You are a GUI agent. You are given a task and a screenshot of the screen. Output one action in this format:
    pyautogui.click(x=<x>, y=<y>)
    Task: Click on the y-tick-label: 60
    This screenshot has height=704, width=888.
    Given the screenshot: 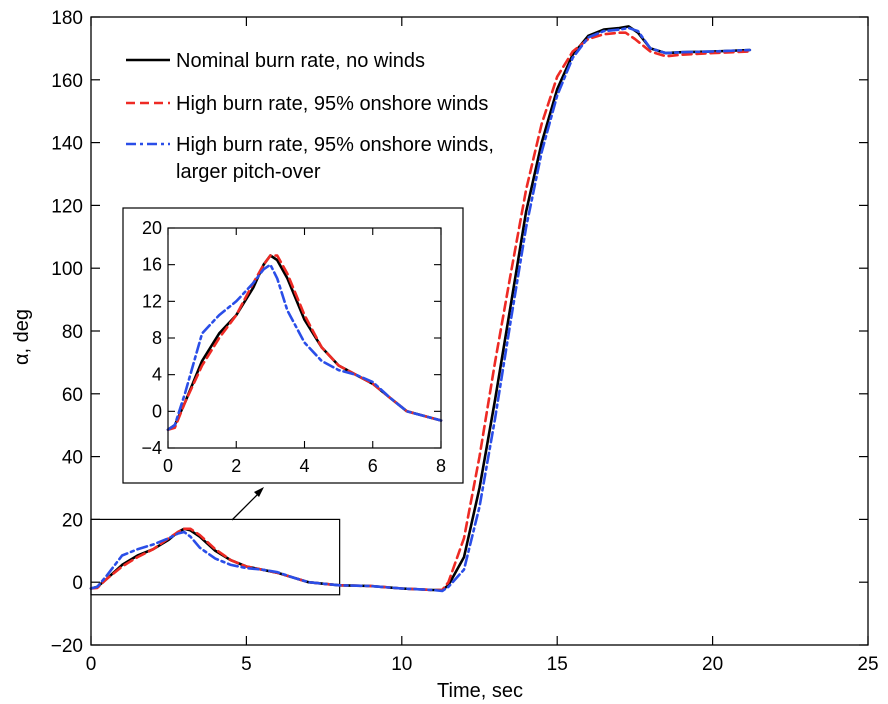 What is the action you would take?
    pyautogui.click(x=72, y=395)
    